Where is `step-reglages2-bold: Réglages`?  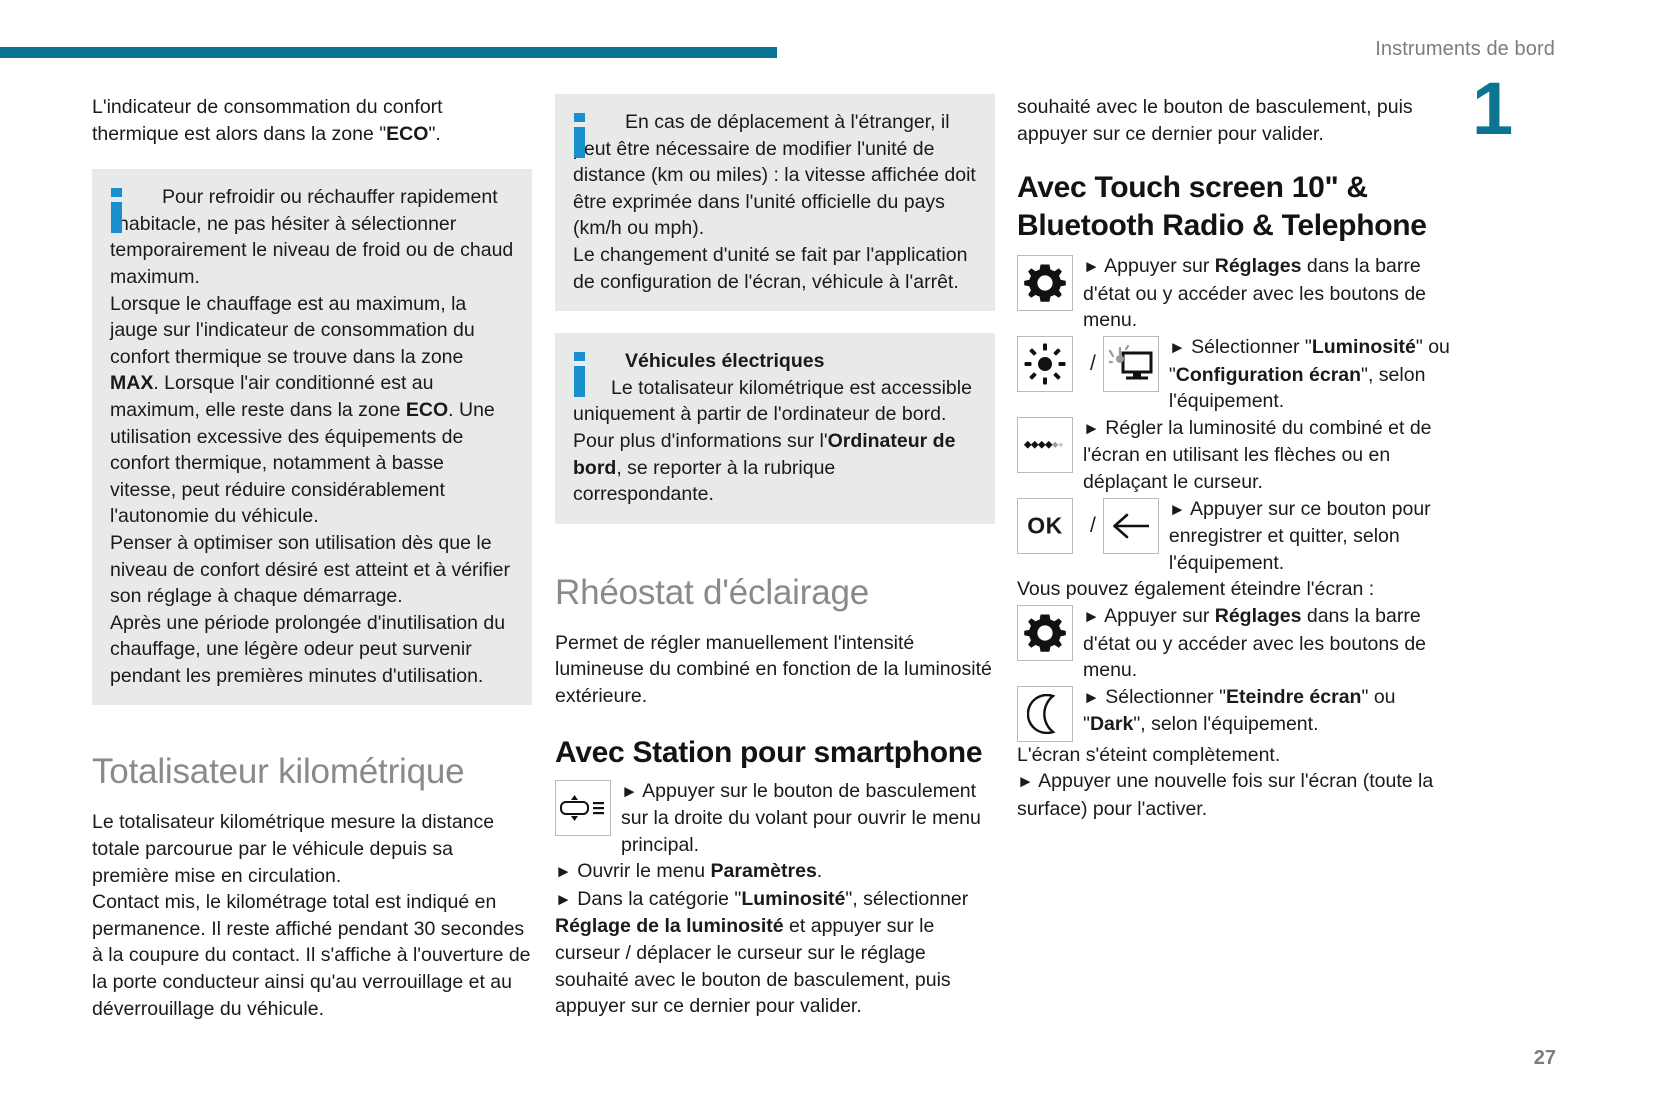
step-reglages2-bold: Réglages is located at coordinates (1258, 615).